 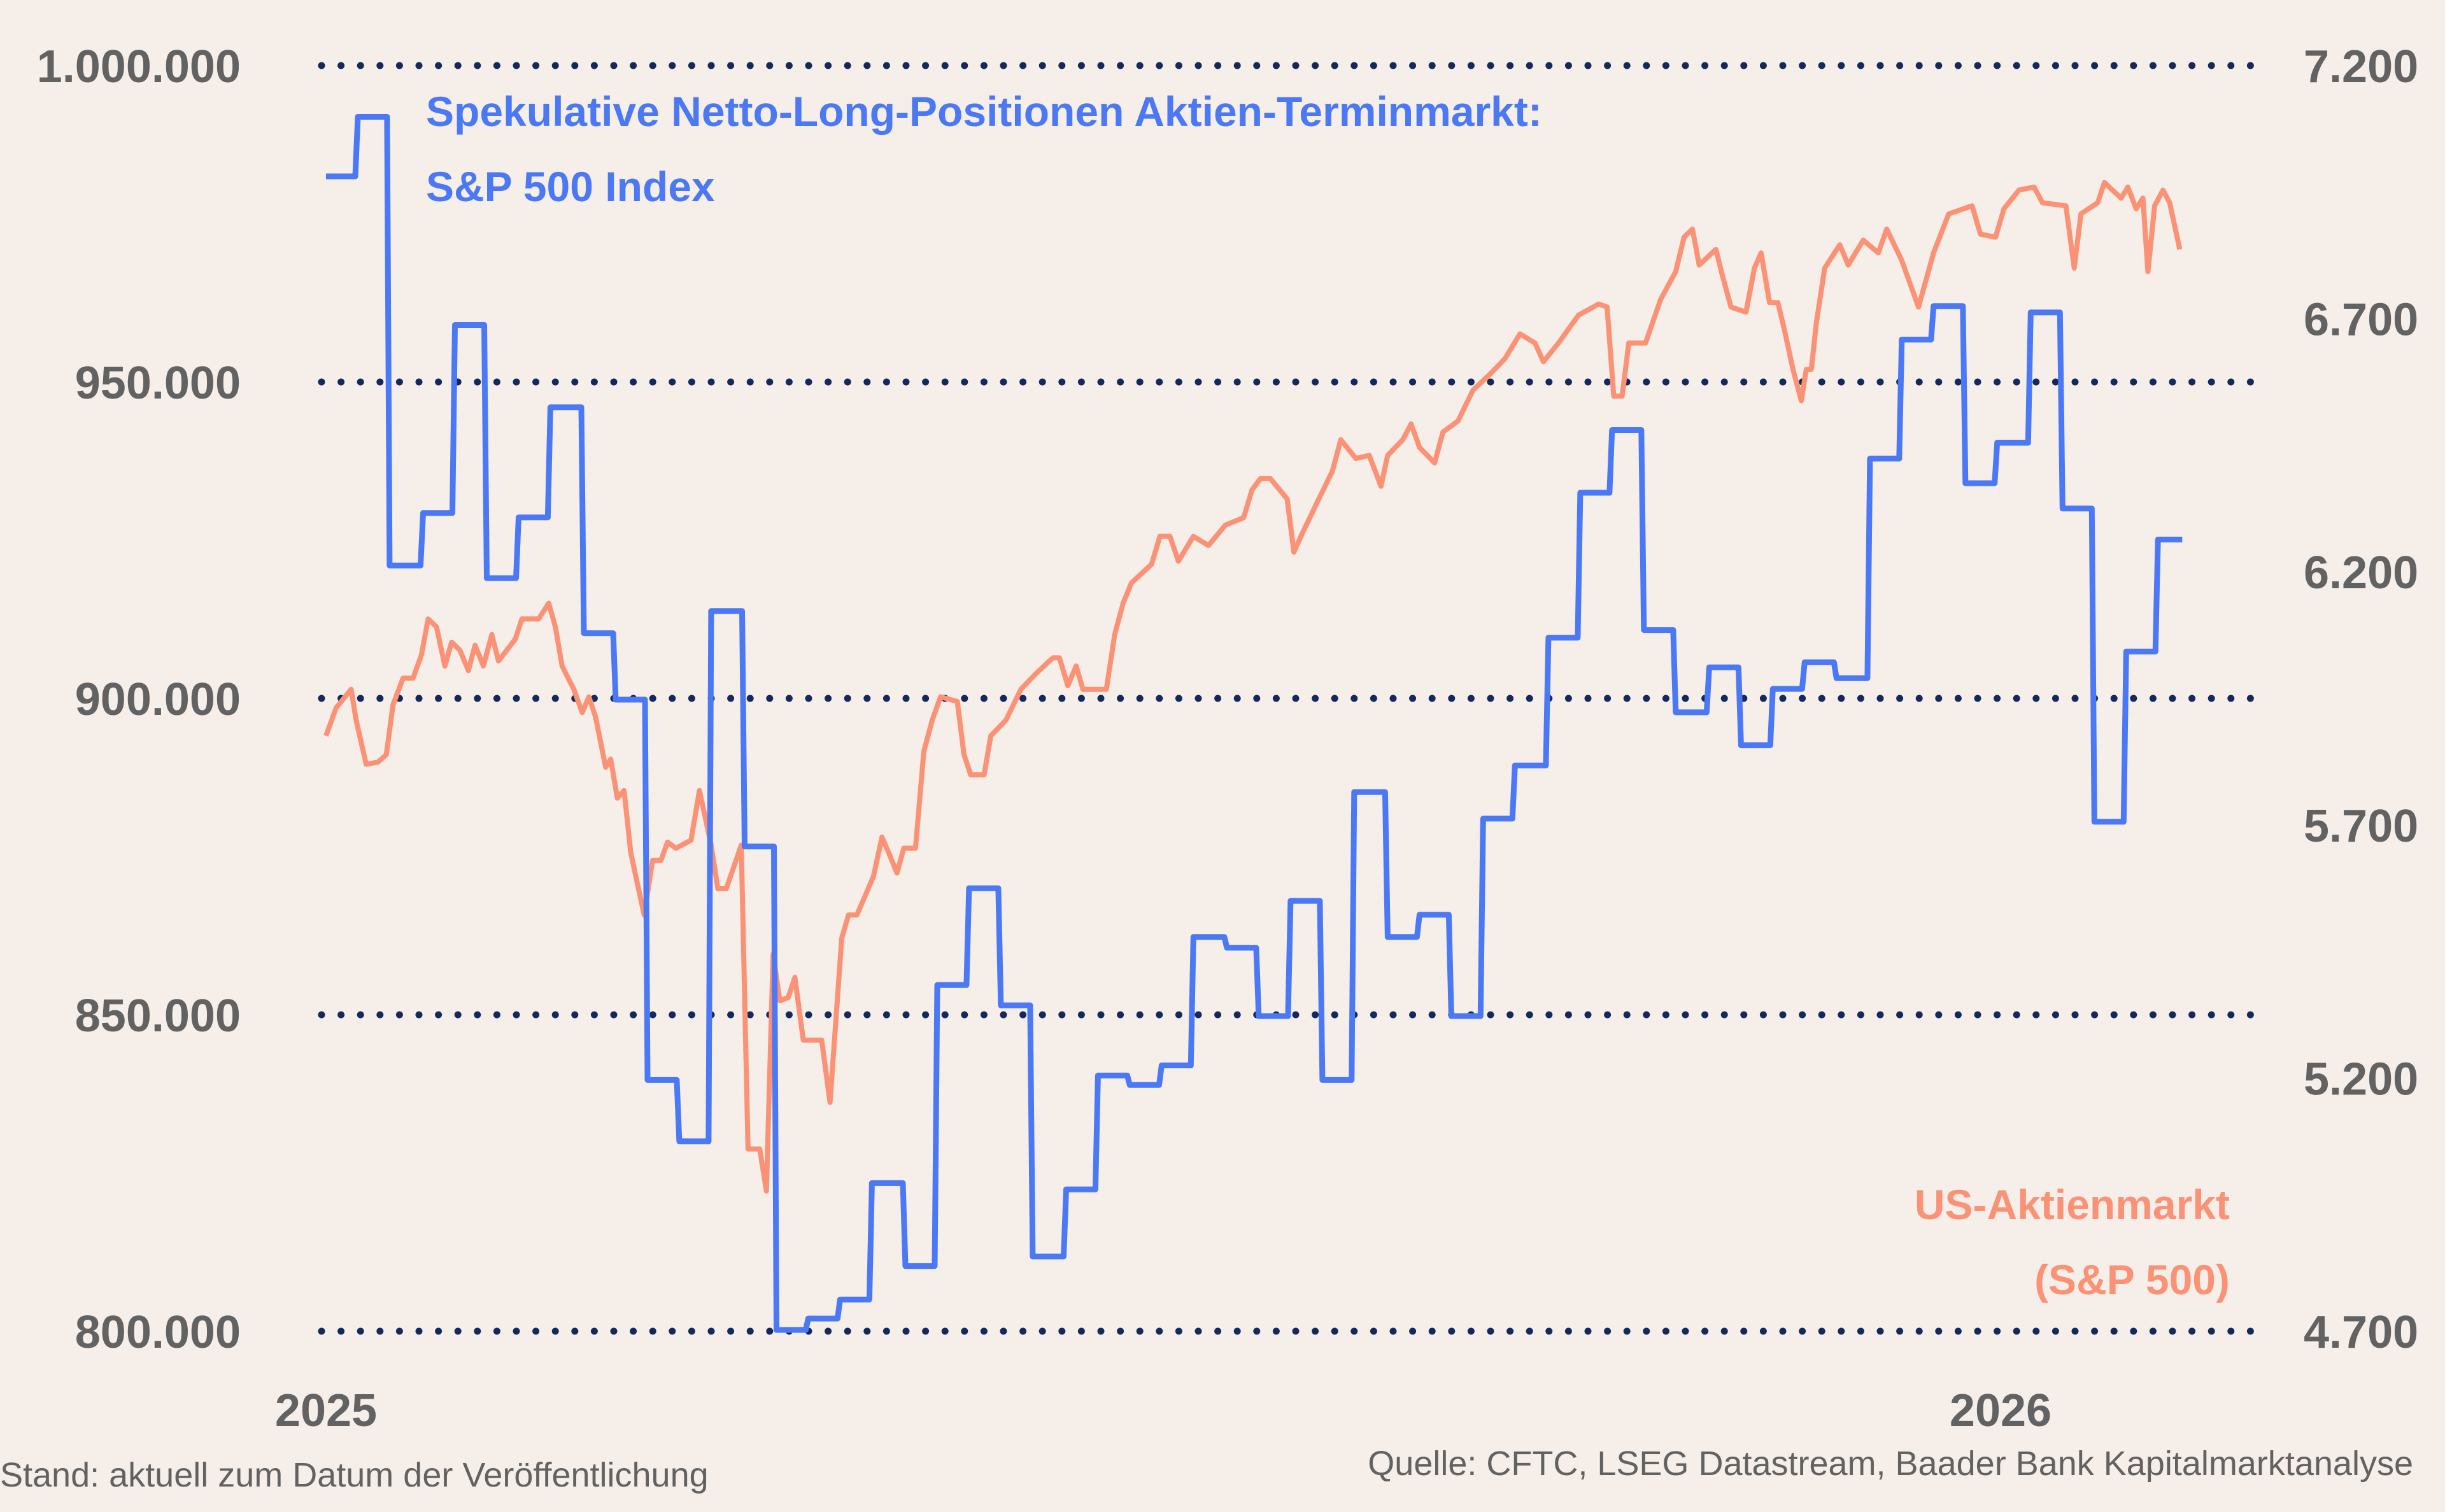 I want to click on x-tick-label: 2025, so click(x=326, y=1410).